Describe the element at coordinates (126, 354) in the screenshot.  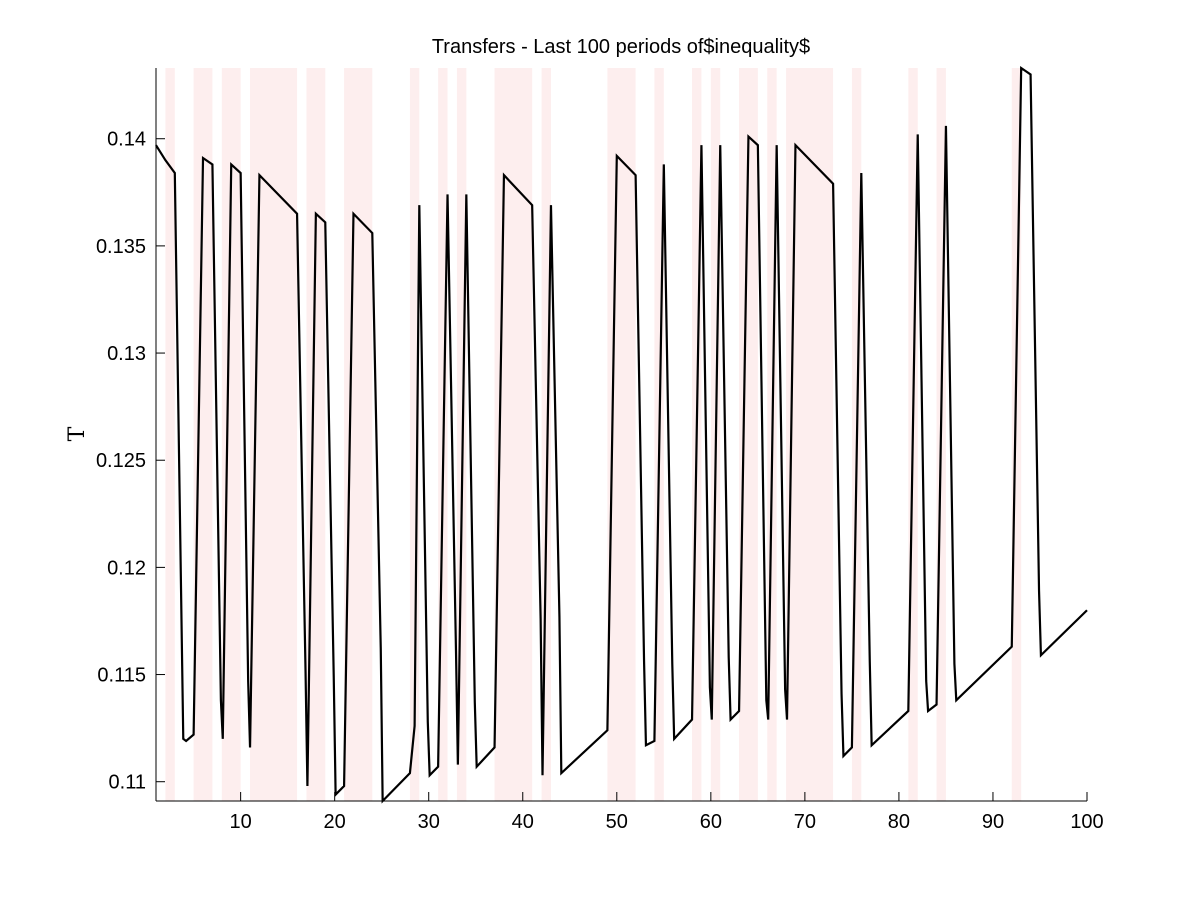
I see `y-tick-label-4: 0.13` at that location.